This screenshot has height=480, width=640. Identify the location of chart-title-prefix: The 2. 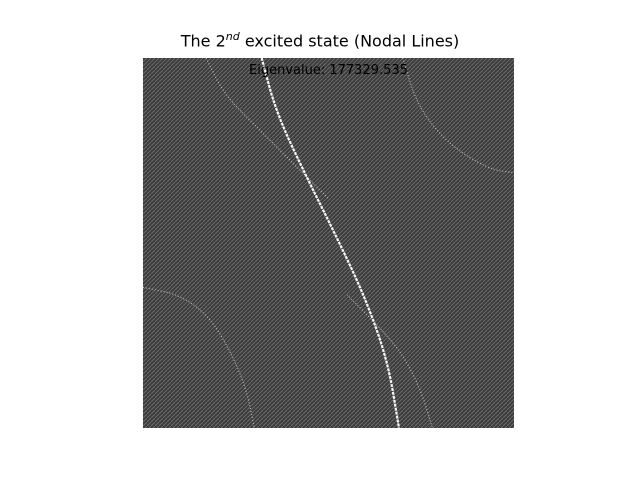
(203, 40).